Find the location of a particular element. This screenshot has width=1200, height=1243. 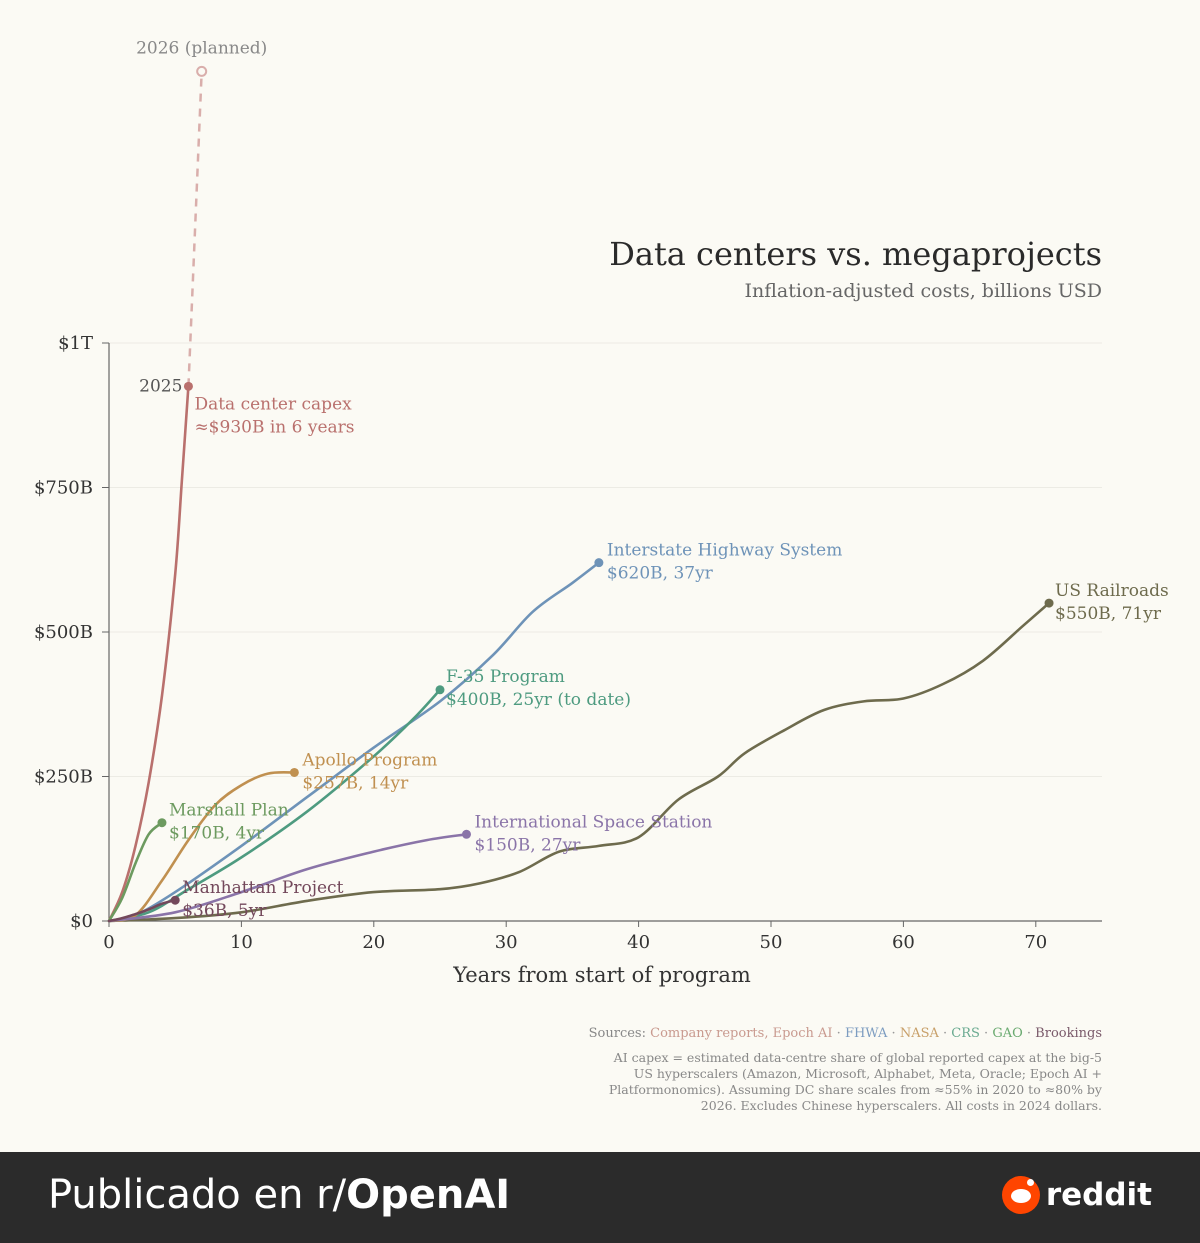

series-label-line: $150B, 27yr is located at coordinates (527, 845).